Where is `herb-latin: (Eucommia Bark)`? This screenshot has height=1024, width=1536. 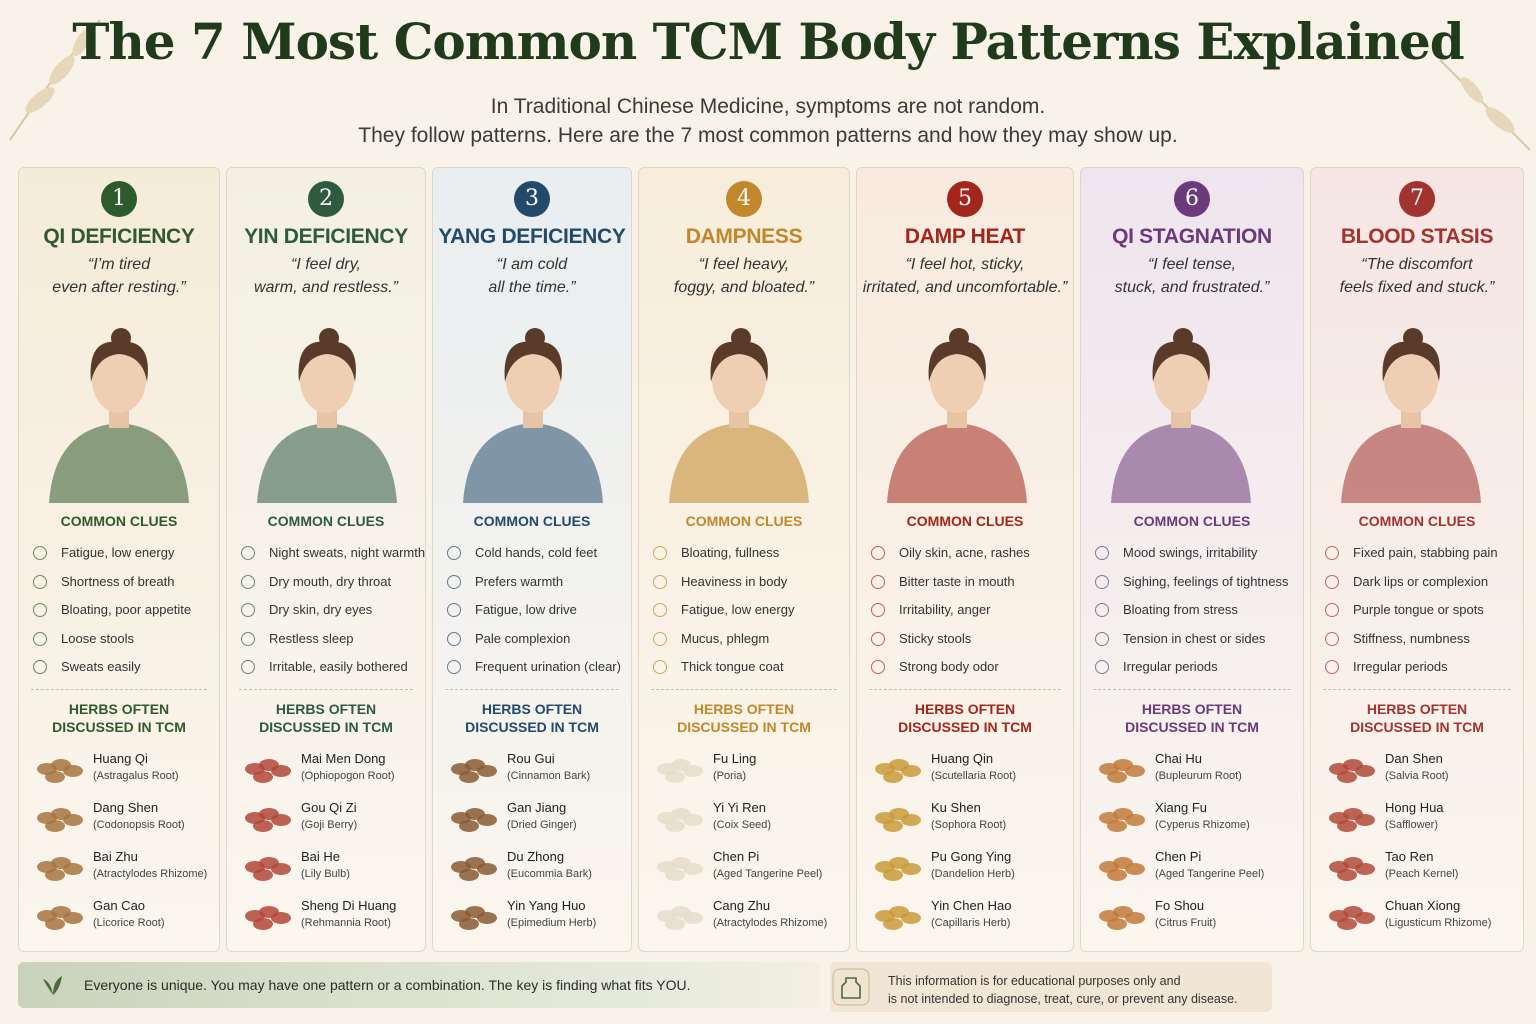 herb-latin: (Eucommia Bark) is located at coordinates (549, 874).